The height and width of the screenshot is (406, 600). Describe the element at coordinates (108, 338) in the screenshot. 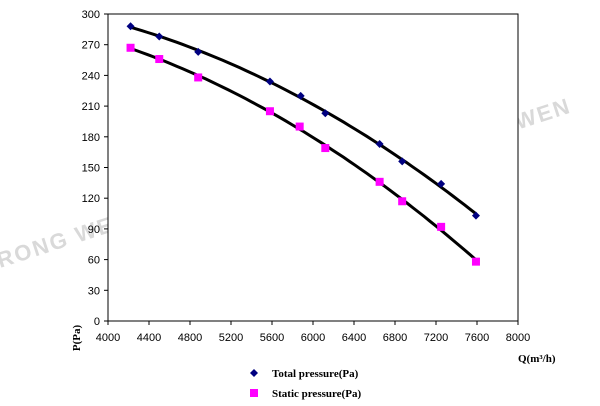

I see `x-tick-label: 4000` at that location.